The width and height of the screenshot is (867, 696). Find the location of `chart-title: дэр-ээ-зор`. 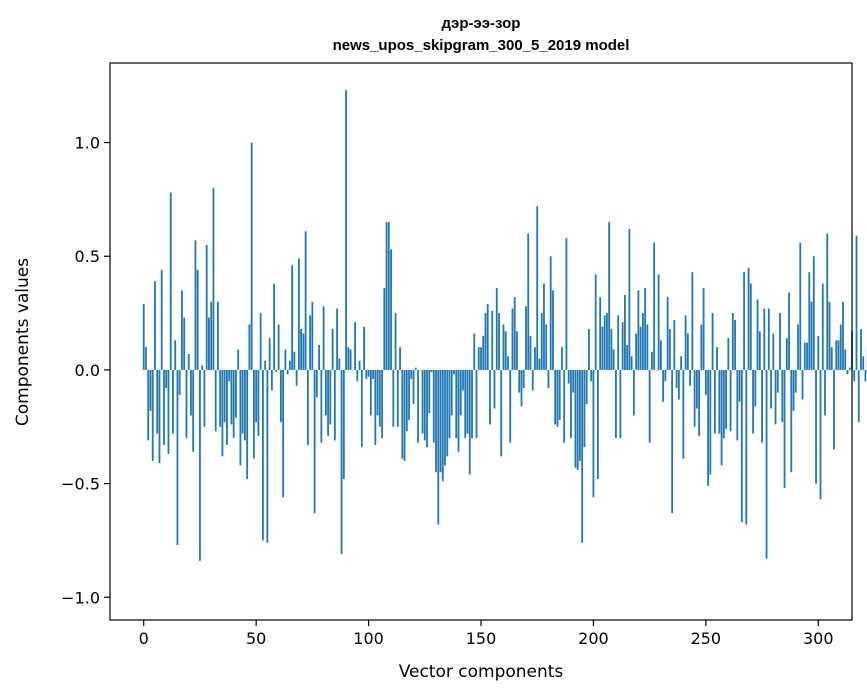

chart-title: дэр-ээ-зор is located at coordinates (481, 23).